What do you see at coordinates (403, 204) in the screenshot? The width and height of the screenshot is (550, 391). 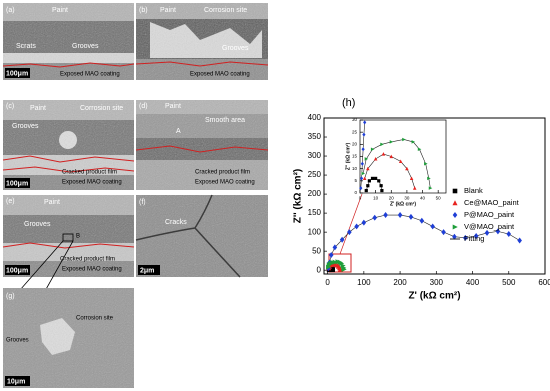 I see `x-axis-label: Z' (kΩ cm²)` at bounding box center [403, 204].